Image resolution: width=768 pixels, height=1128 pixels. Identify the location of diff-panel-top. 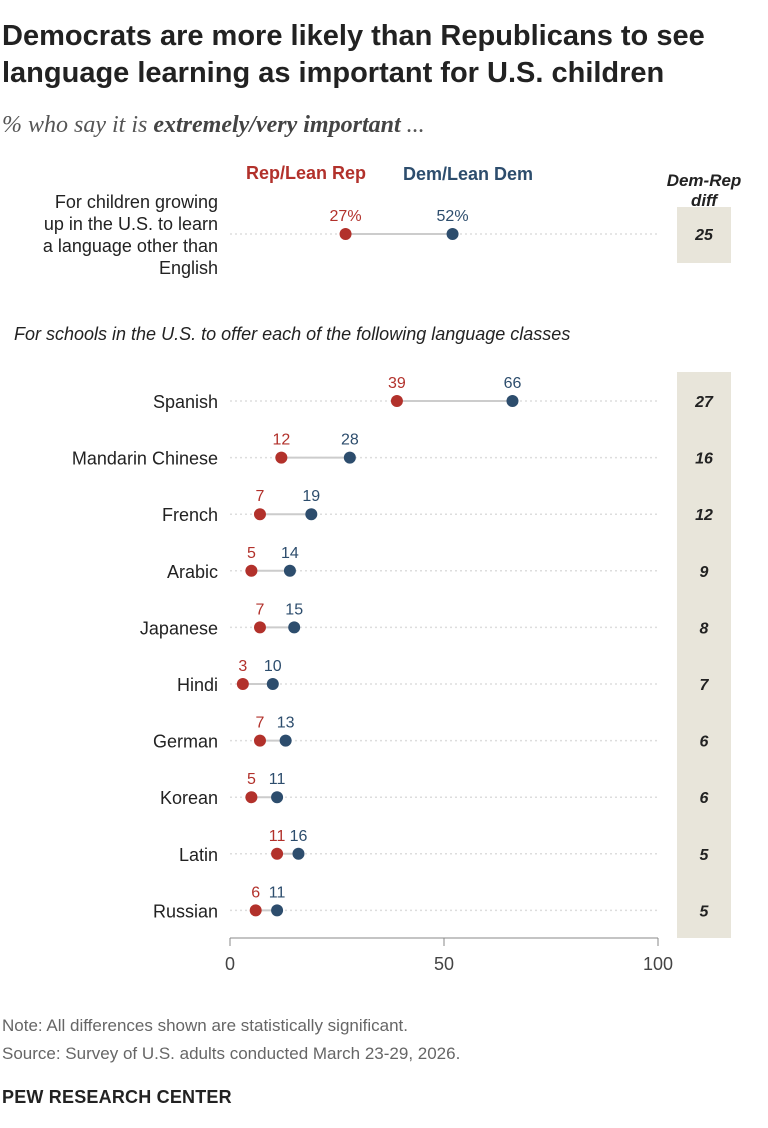
(704, 235).